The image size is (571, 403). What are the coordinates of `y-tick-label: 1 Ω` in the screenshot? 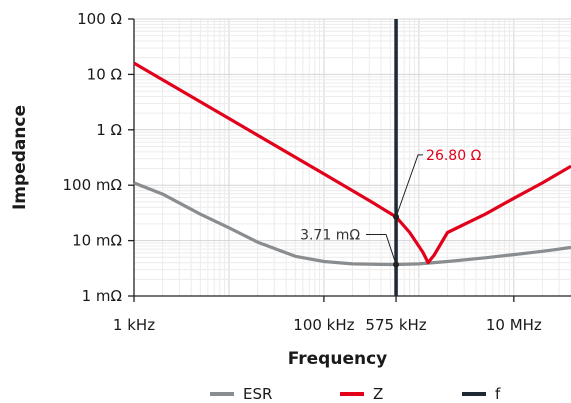 It's located at (109, 130).